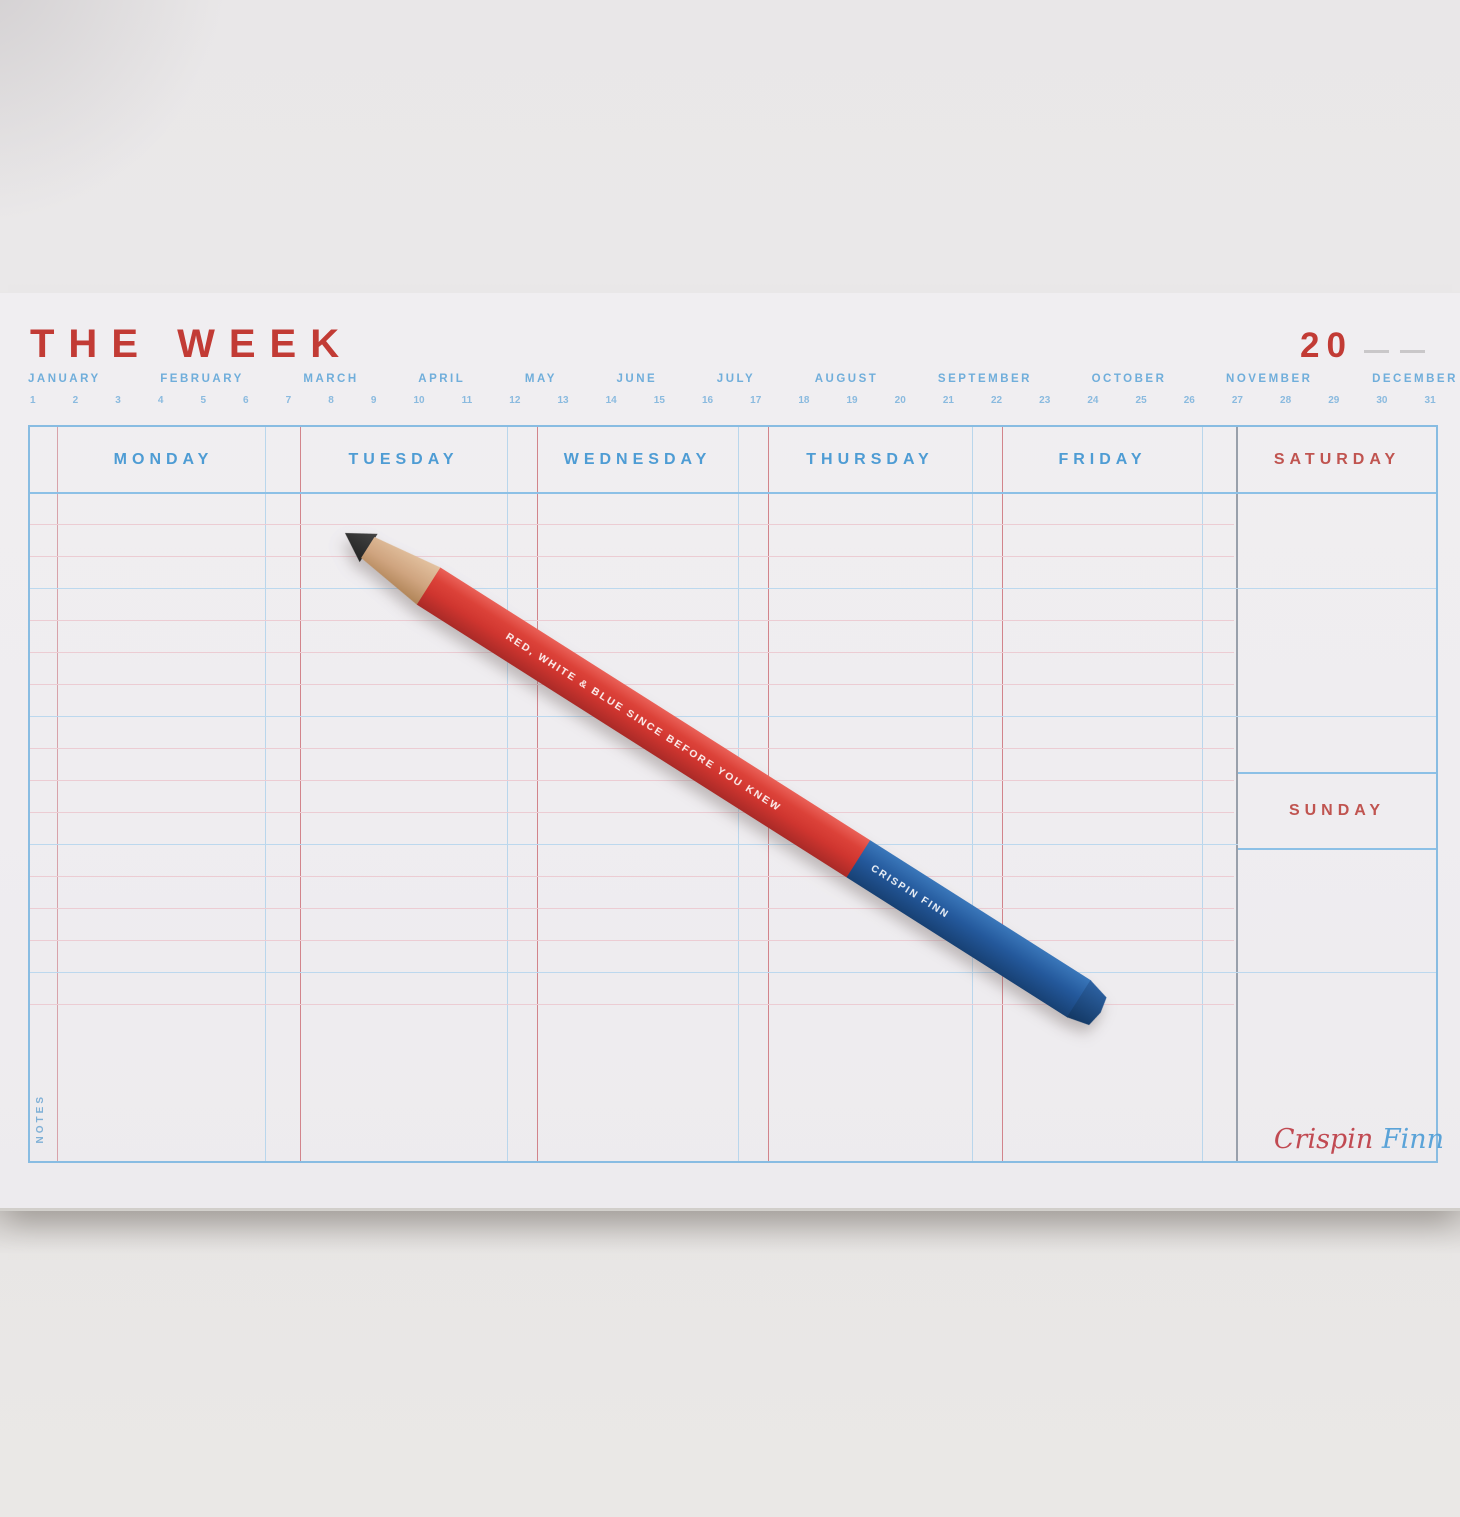 The width and height of the screenshot is (1460, 1517). What do you see at coordinates (1269, 379) in the screenshot?
I see `month-label: NOVEMBER` at bounding box center [1269, 379].